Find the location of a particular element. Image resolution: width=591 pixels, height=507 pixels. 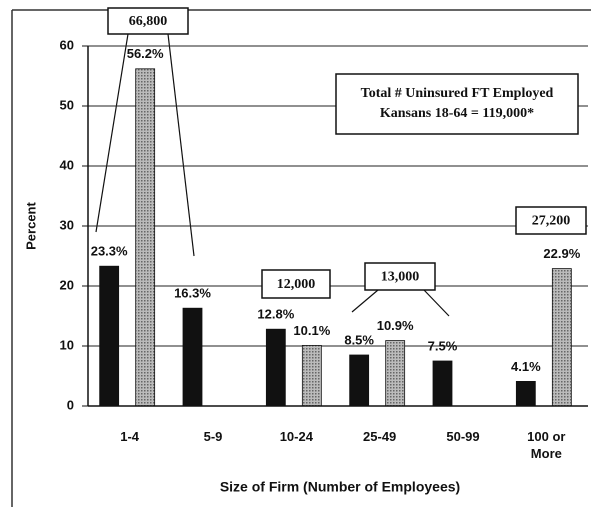

value-label: 12.8% is located at coordinates (275, 314).